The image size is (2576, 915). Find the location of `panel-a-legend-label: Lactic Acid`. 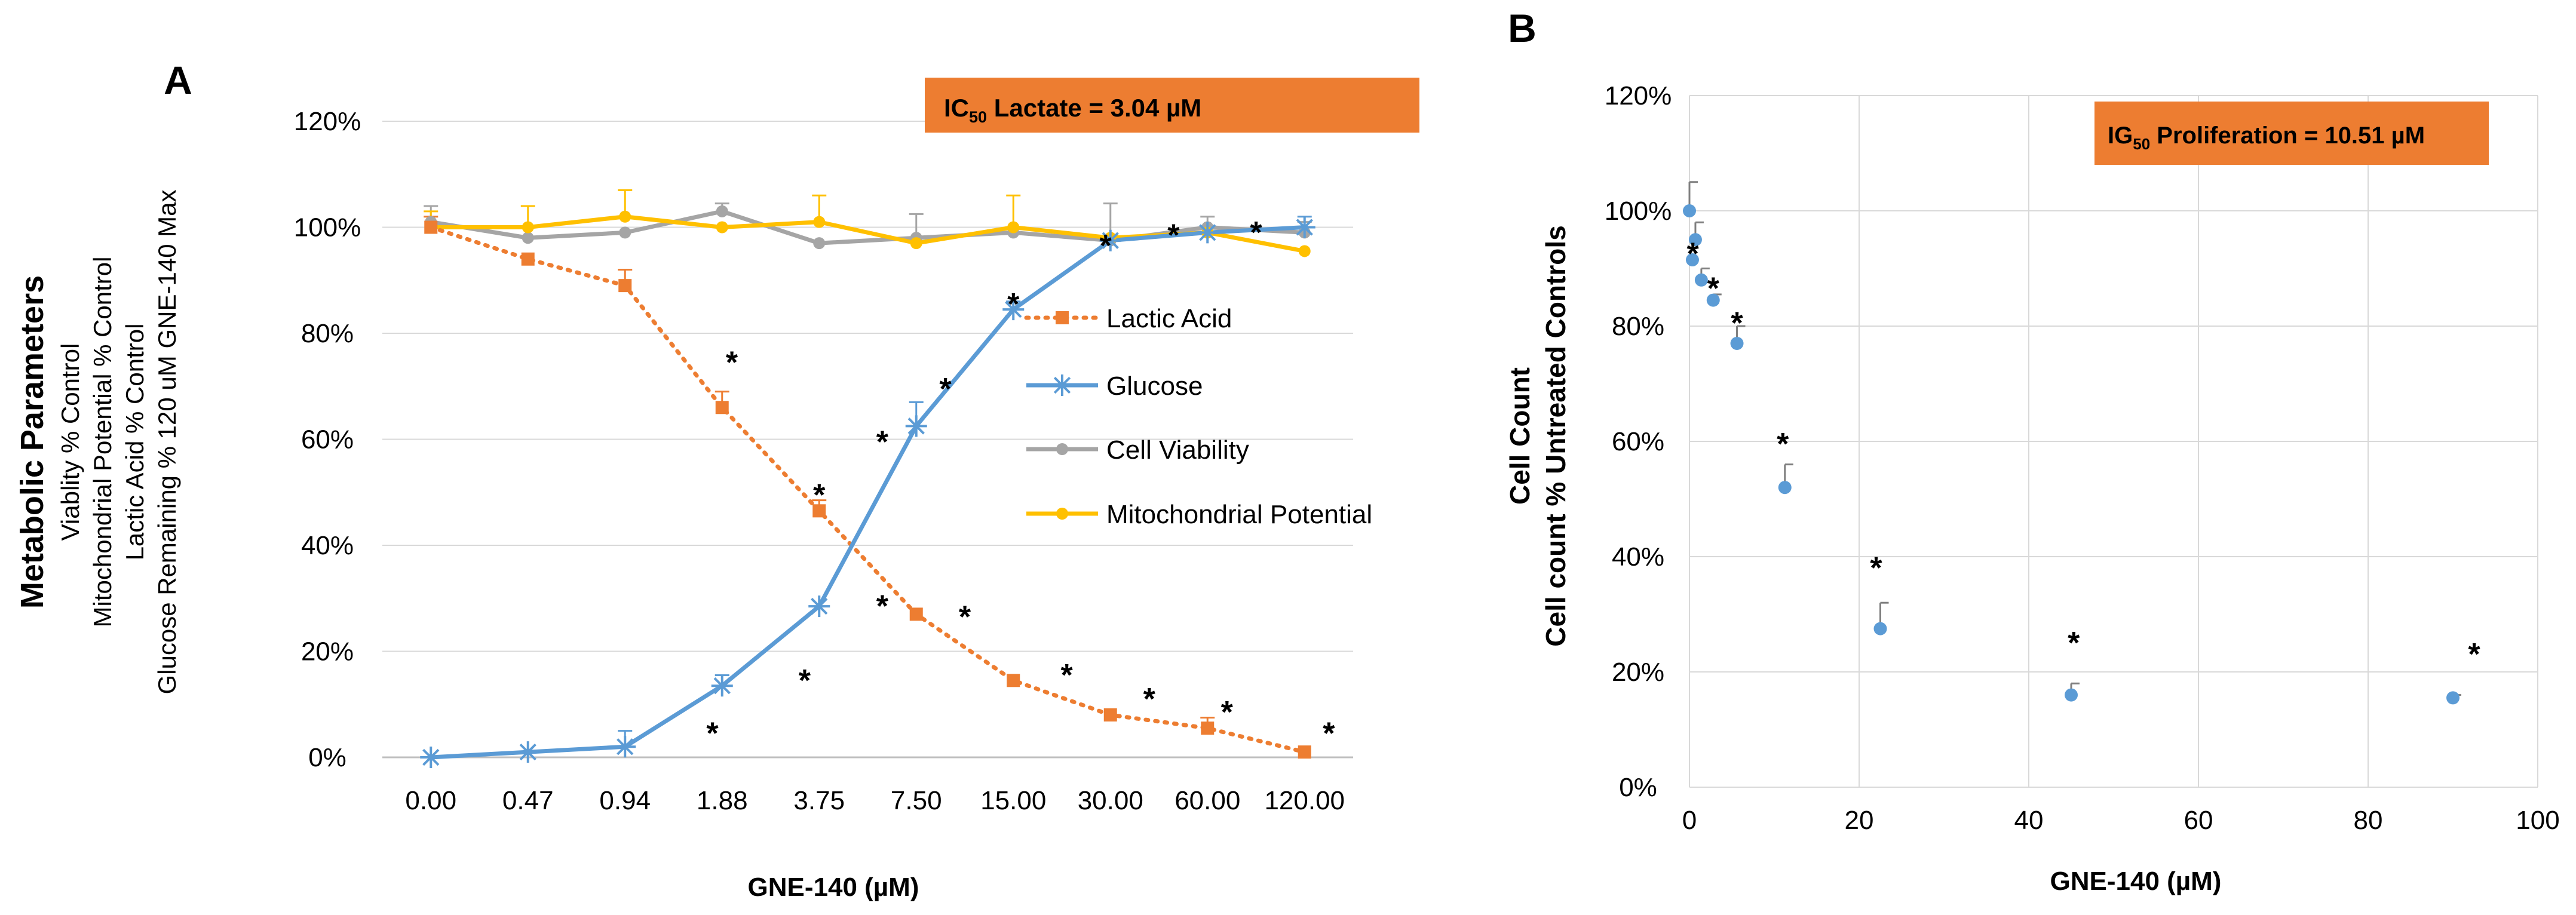

panel-a-legend-label: Lactic Acid is located at coordinates (1169, 318).